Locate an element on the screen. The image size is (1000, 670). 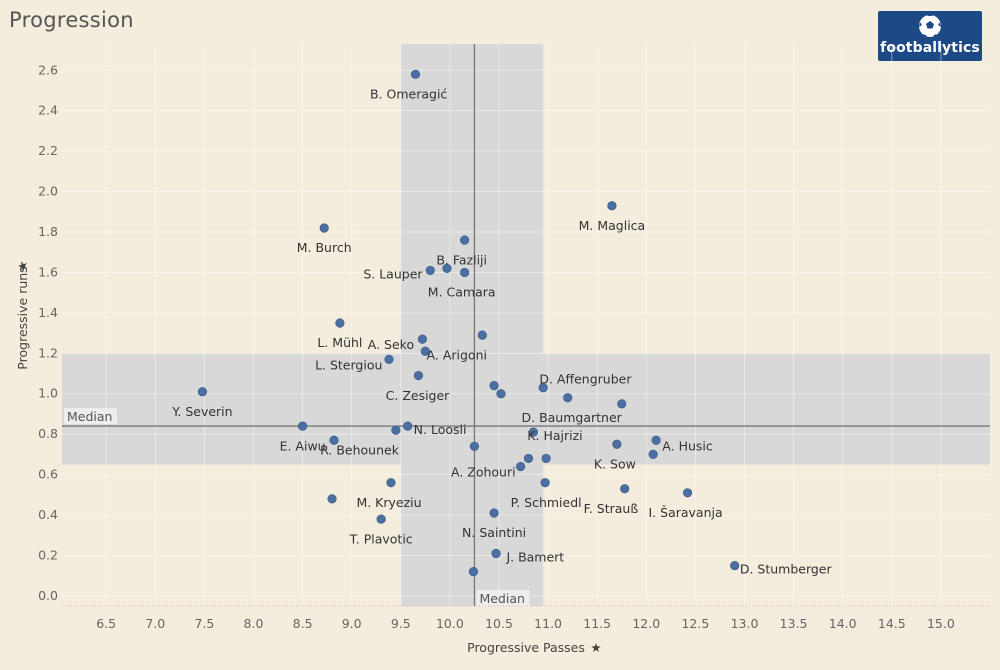
data-label: M. Maglica is located at coordinates (612, 225).